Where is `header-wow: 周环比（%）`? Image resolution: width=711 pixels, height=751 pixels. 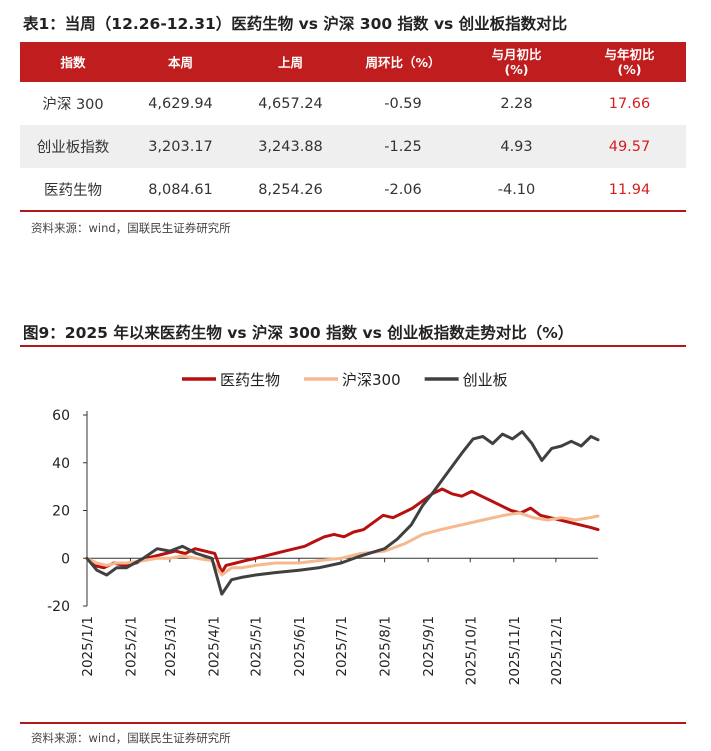
header-wow: 周环比（%） is located at coordinates (403, 62).